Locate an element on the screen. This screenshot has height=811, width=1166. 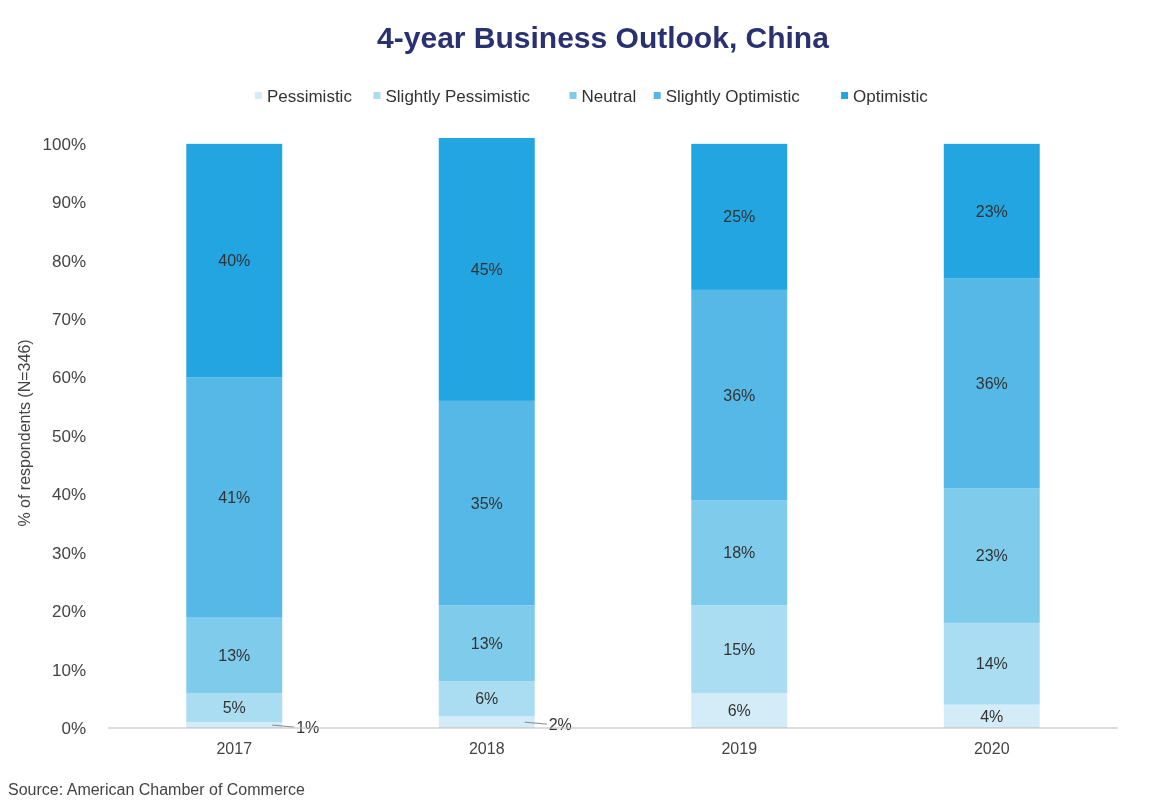
data-label: 40% is located at coordinates (234, 261).